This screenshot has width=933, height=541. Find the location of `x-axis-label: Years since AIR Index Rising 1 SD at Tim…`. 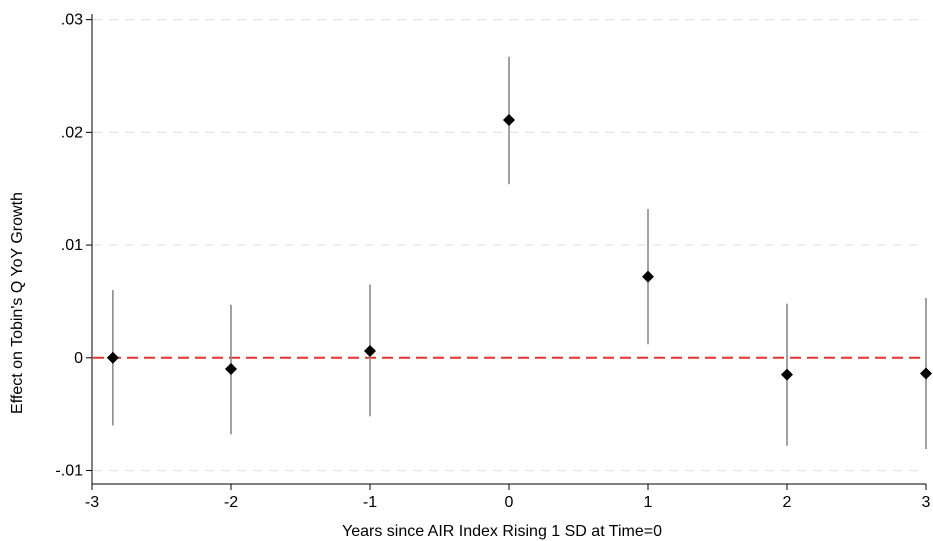

x-axis-label: Years since AIR Index Rising 1 SD at Tim… is located at coordinates (502, 531).